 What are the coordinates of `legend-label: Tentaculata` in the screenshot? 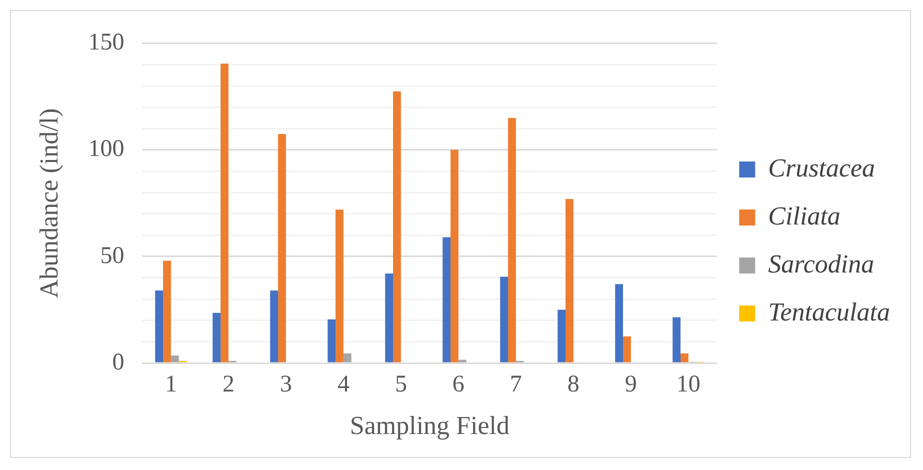 It's located at (829, 311).